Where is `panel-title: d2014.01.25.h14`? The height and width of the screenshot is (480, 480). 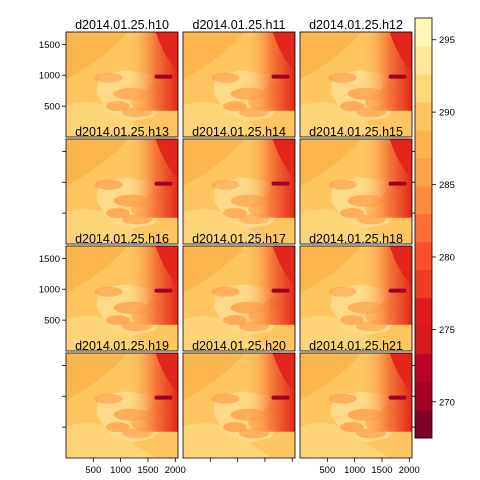 panel-title: d2014.01.25.h14 is located at coordinates (239, 132).